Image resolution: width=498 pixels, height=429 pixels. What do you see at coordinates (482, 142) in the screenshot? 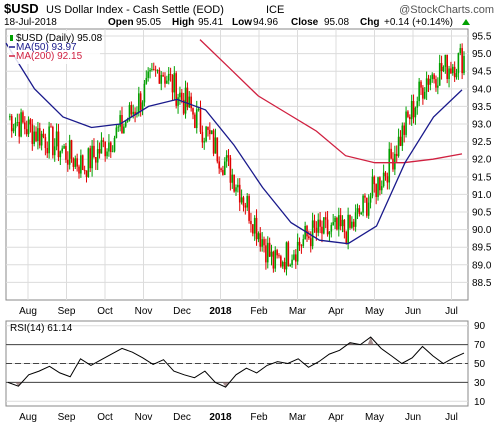
I see `price-tick-label: 92.5` at bounding box center [482, 142].